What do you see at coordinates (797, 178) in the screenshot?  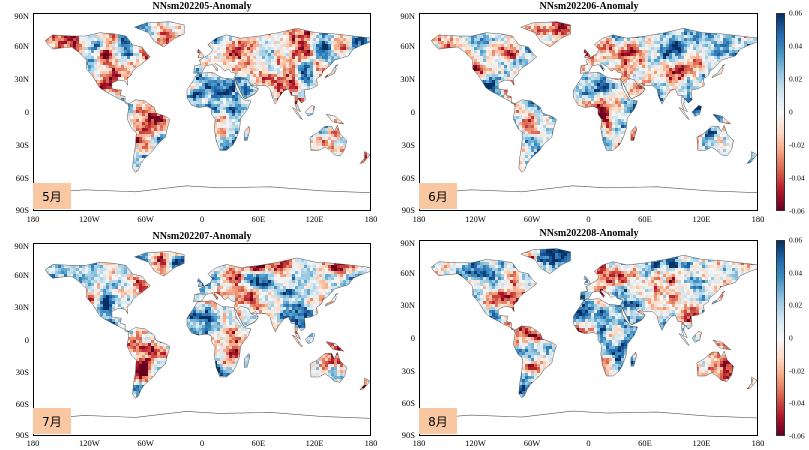 I see `colorbar-tick-label: -0.04` at bounding box center [797, 178].